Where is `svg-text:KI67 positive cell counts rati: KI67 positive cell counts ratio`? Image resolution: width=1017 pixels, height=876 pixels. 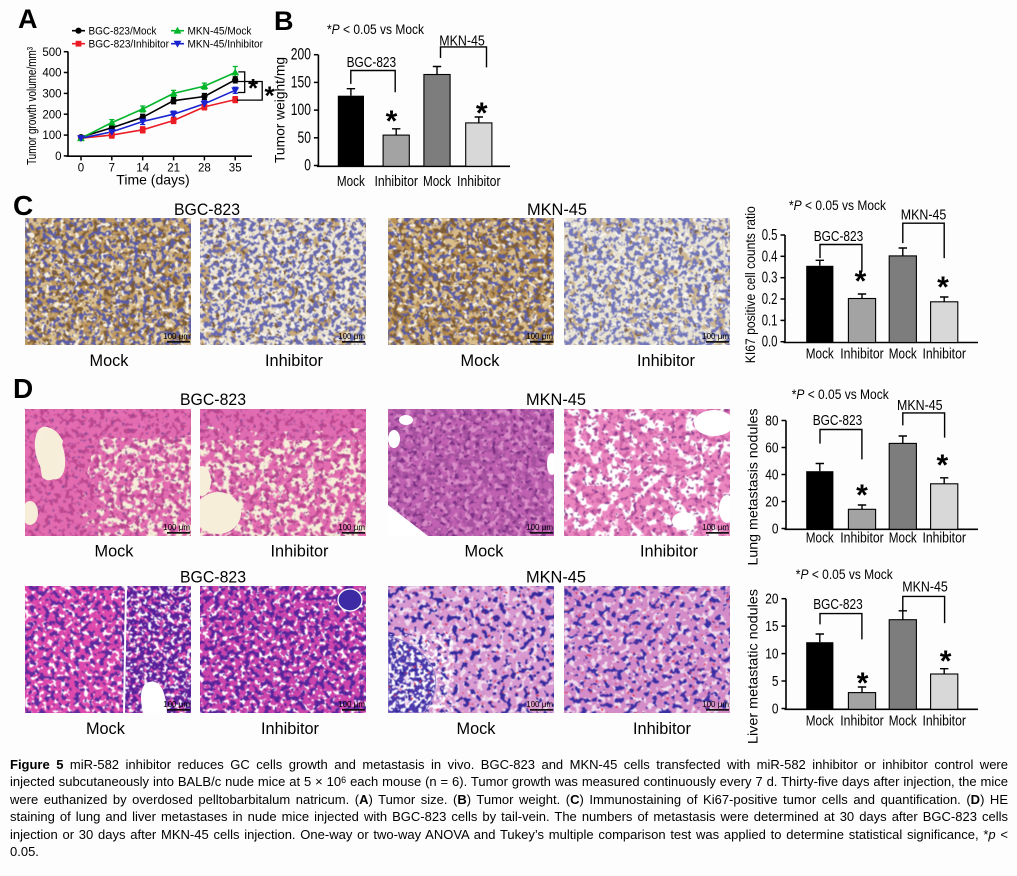 svg-text:KI67 positive cell counts rati: KI67 positive cell counts ratio is located at coordinates (750, 284).